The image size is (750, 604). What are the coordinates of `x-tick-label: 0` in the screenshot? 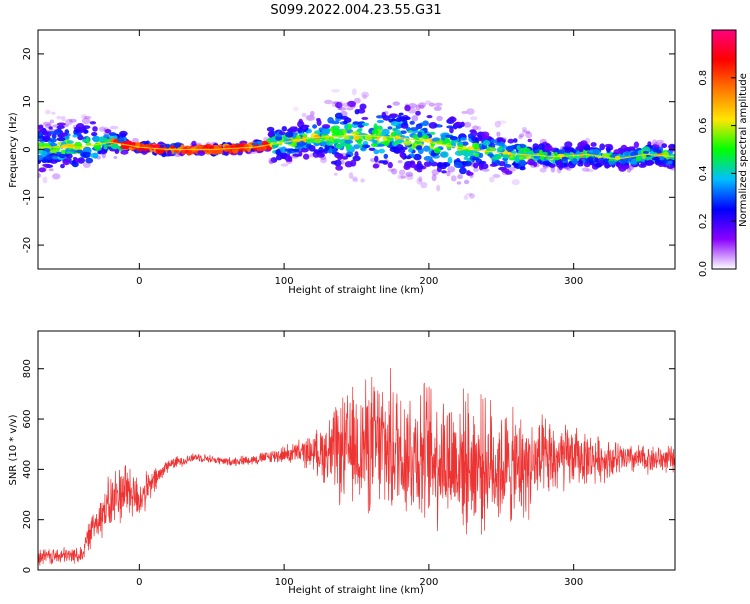 It's located at (139, 281).